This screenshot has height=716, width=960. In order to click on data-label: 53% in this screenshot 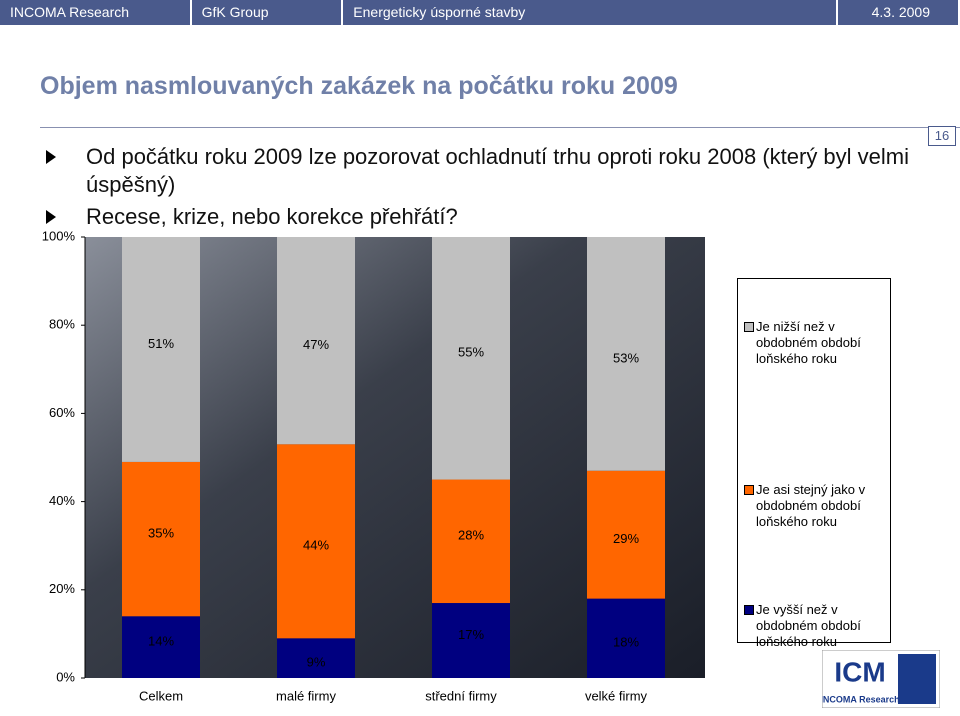, I will do `click(626, 357)`.